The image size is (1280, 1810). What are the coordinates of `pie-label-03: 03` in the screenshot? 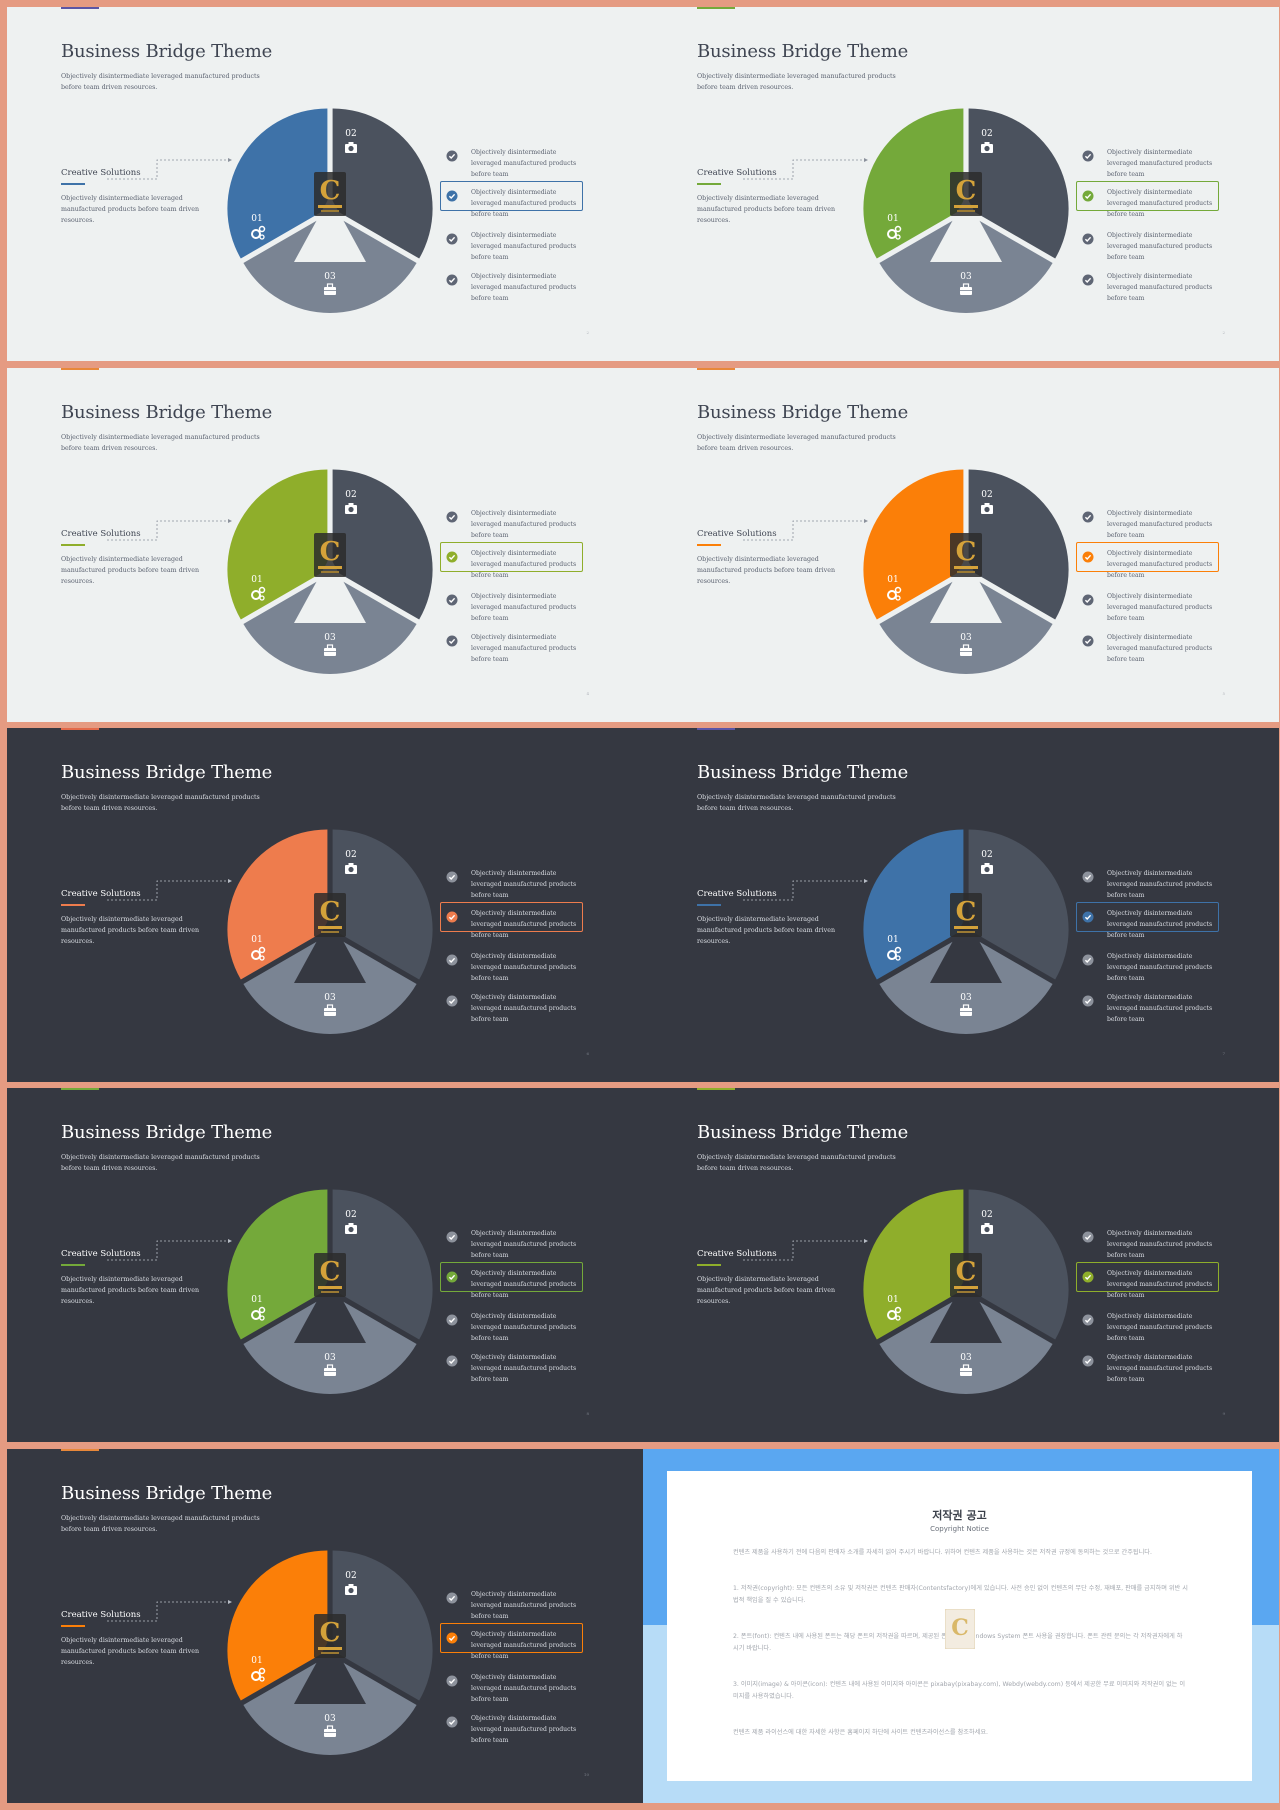 It's located at (966, 998).